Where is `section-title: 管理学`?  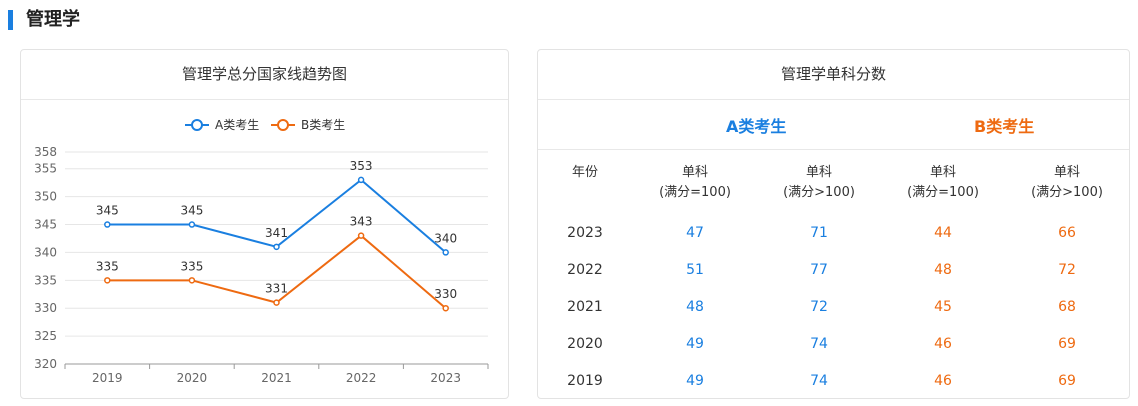
section-title: 管理学 is located at coordinates (53, 19).